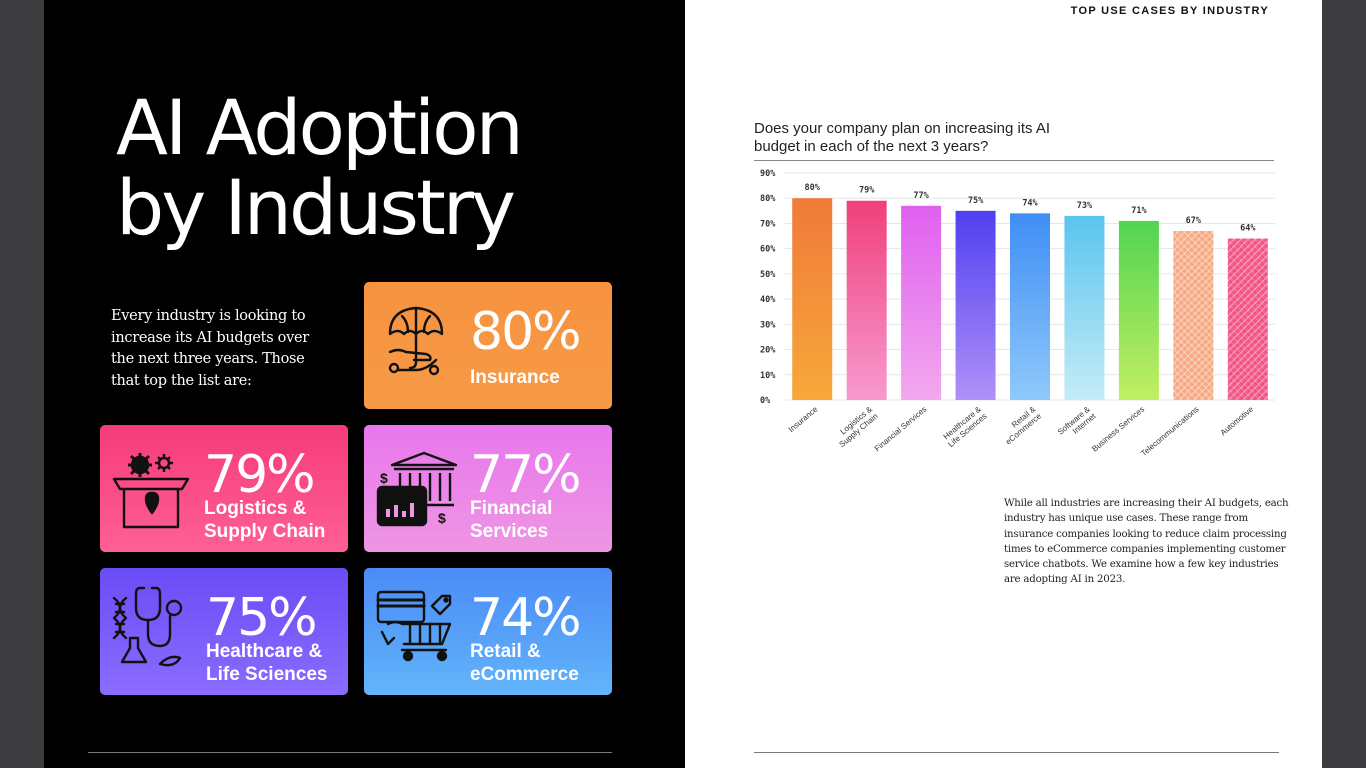 The width and height of the screenshot is (1366, 768). I want to click on stat-label: Healthcare & Life Sciences, so click(267, 663).